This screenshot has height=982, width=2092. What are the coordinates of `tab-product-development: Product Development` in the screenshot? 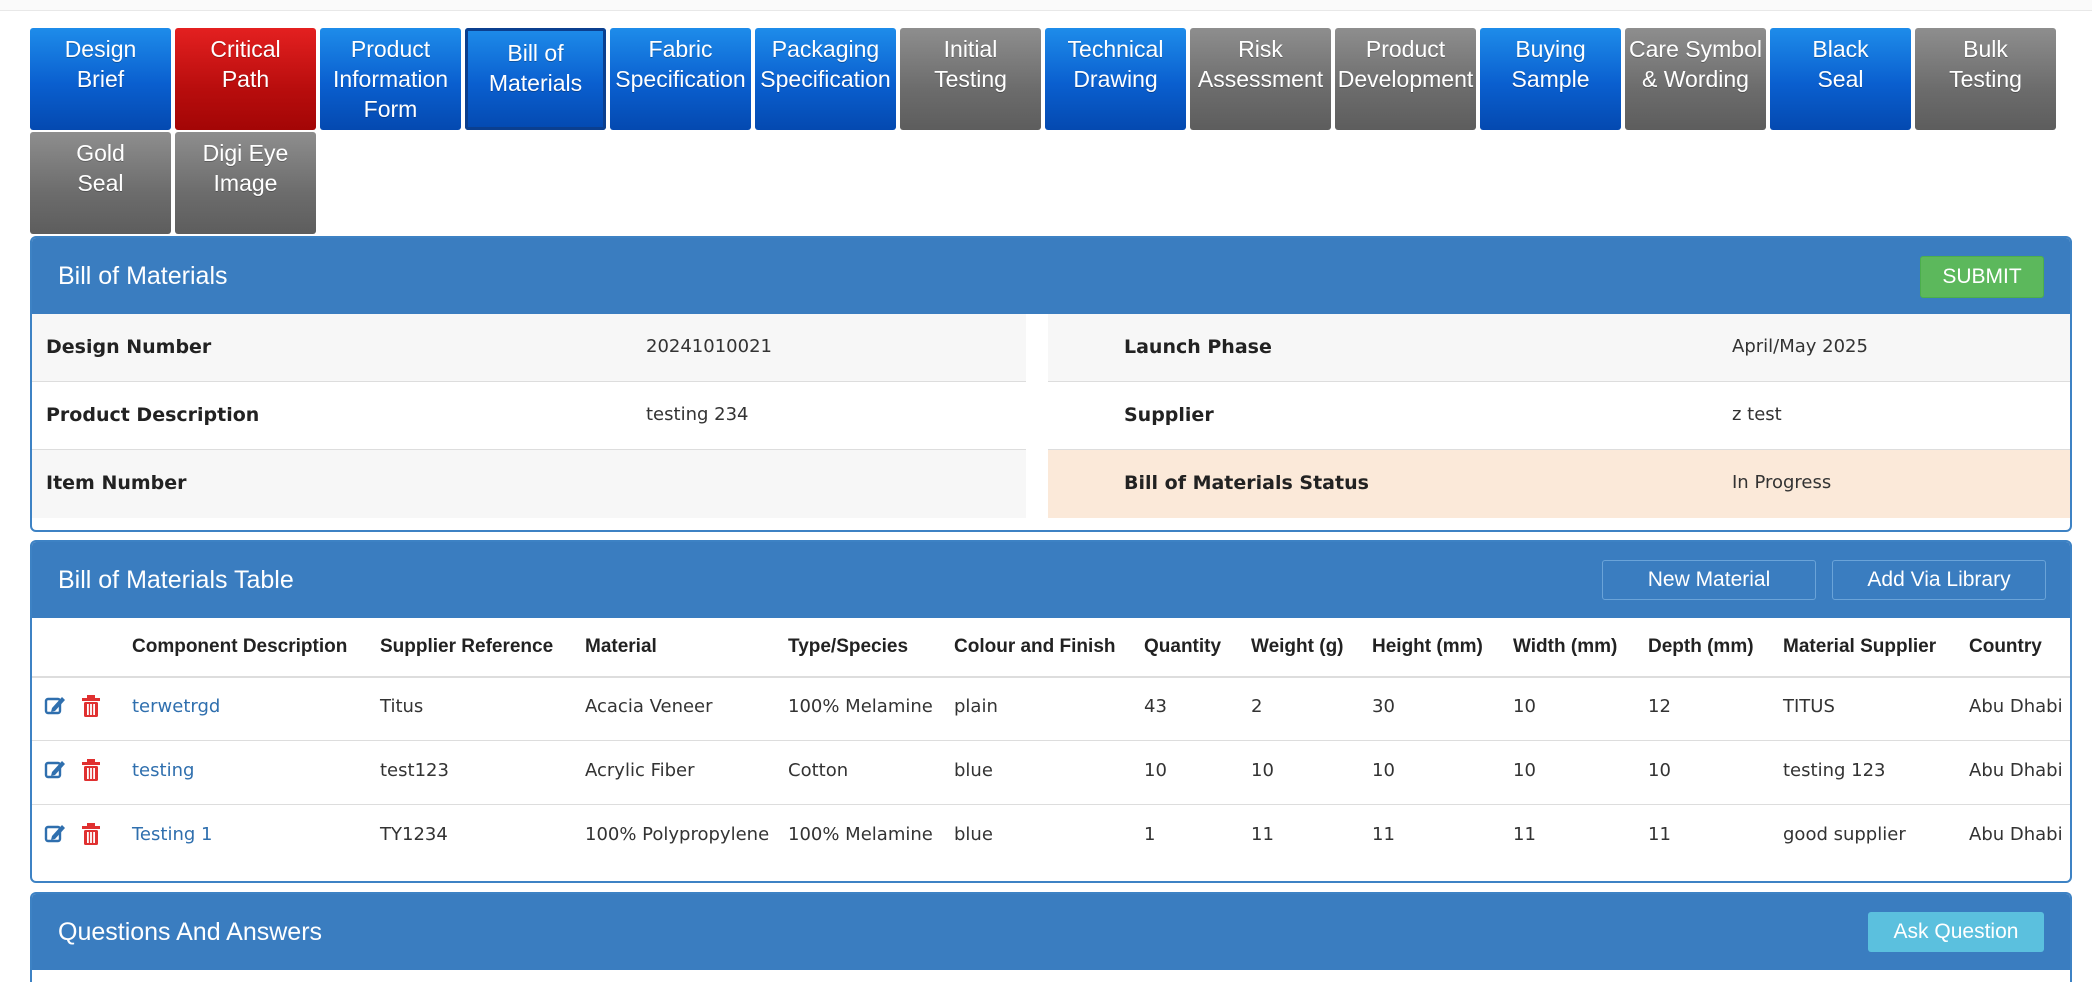 It's located at (1405, 79).